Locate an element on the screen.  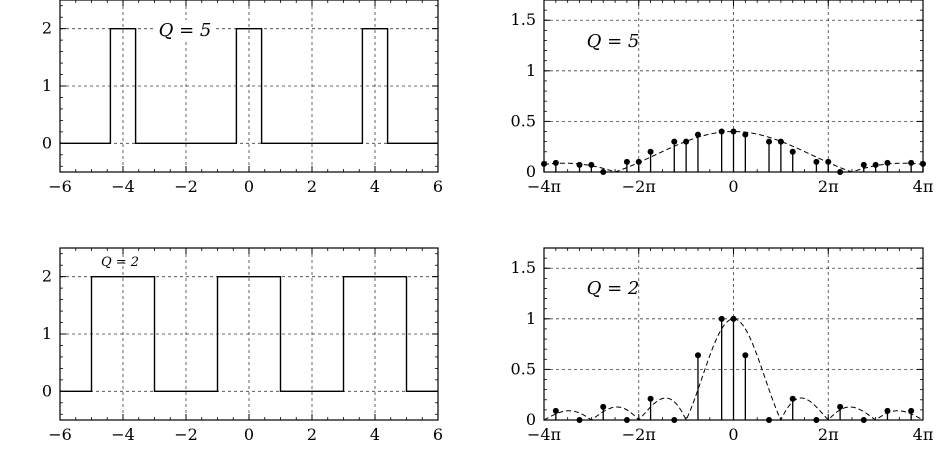
annotation-background is located at coordinates (185, 31).